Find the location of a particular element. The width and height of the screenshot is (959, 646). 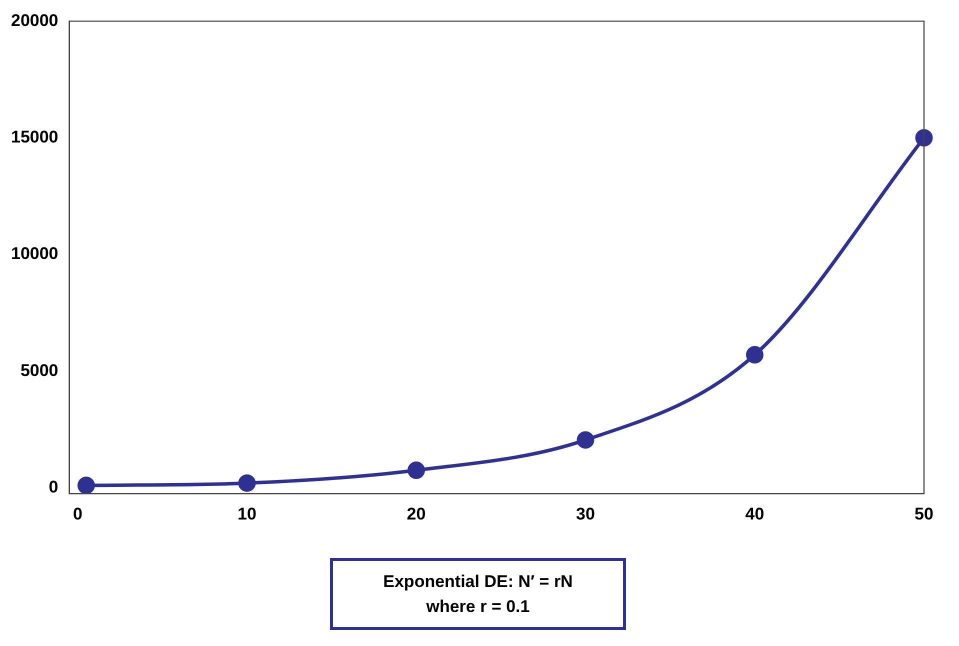

y-tick-label: 10000 is located at coordinates (34, 254).